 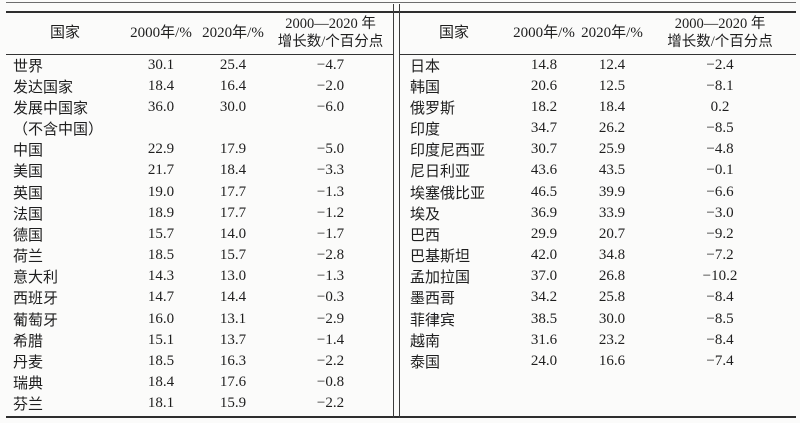 What do you see at coordinates (544, 339) in the screenshot?
I see `y2000-cell: 31.6` at bounding box center [544, 339].